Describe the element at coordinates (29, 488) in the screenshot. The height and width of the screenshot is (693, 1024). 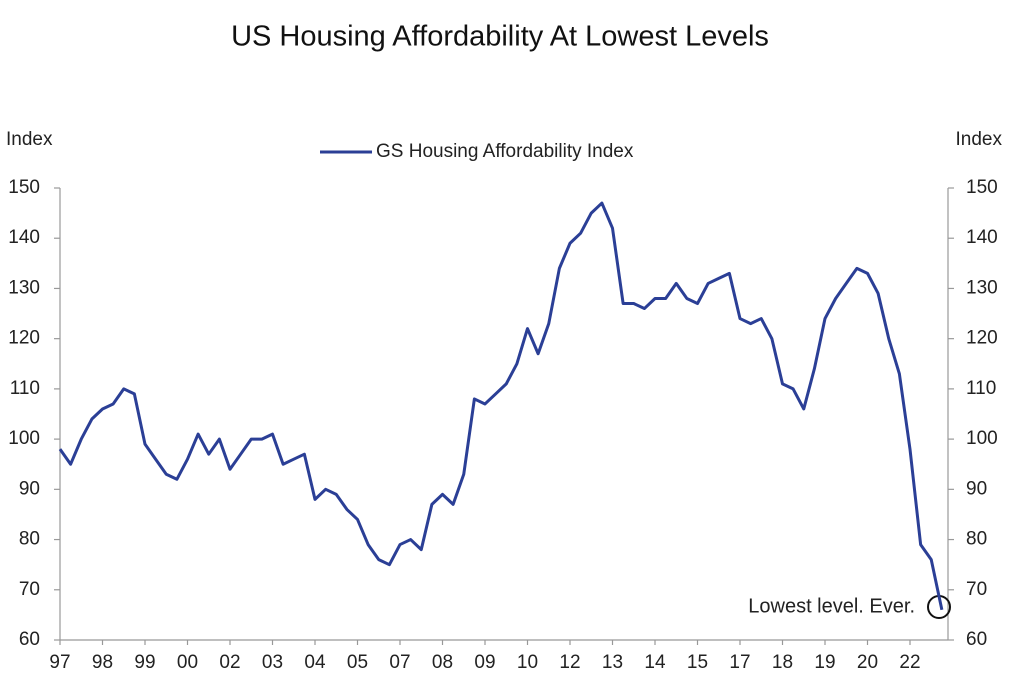
I see `y-tick-label: 90` at that location.